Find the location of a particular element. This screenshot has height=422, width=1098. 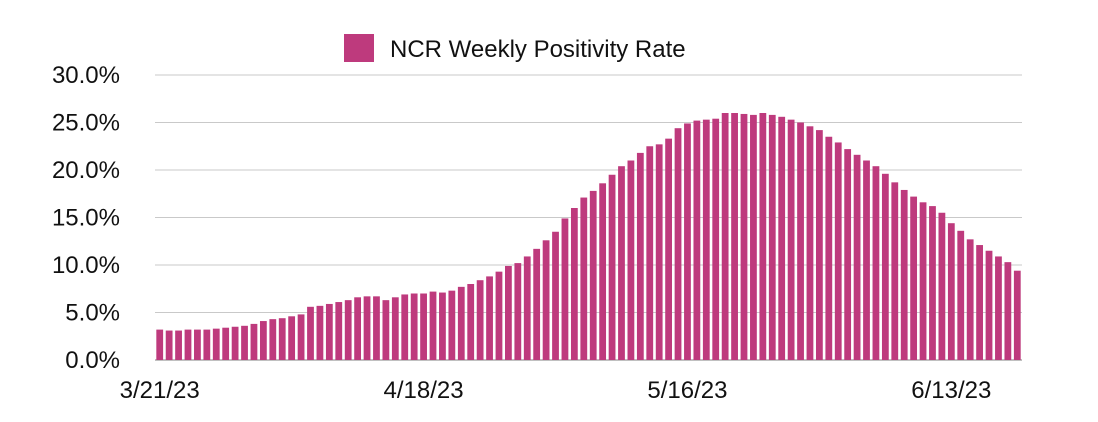

x-tick-label: 4/18/23 is located at coordinates (424, 390).